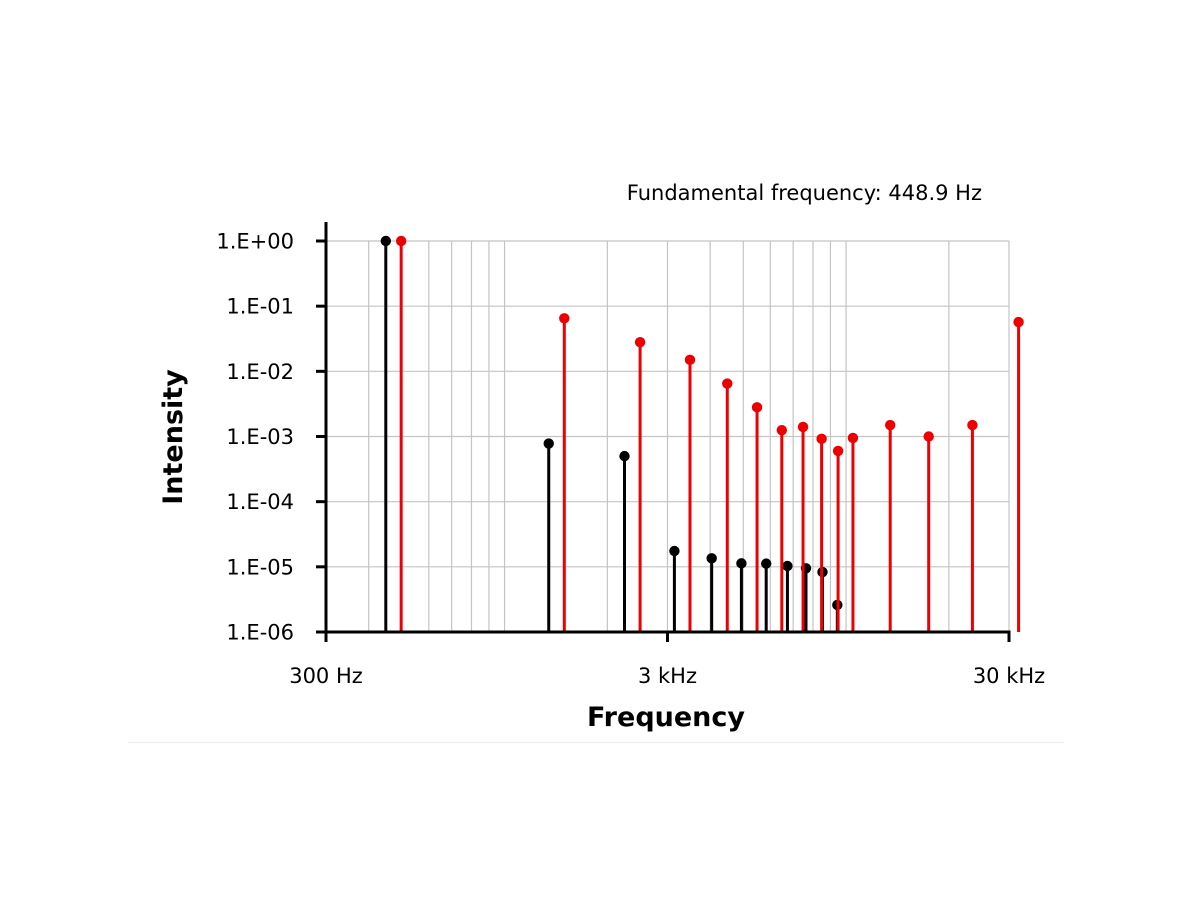  What do you see at coordinates (666, 717) in the screenshot?
I see `x-axis-title: Frequency` at bounding box center [666, 717].